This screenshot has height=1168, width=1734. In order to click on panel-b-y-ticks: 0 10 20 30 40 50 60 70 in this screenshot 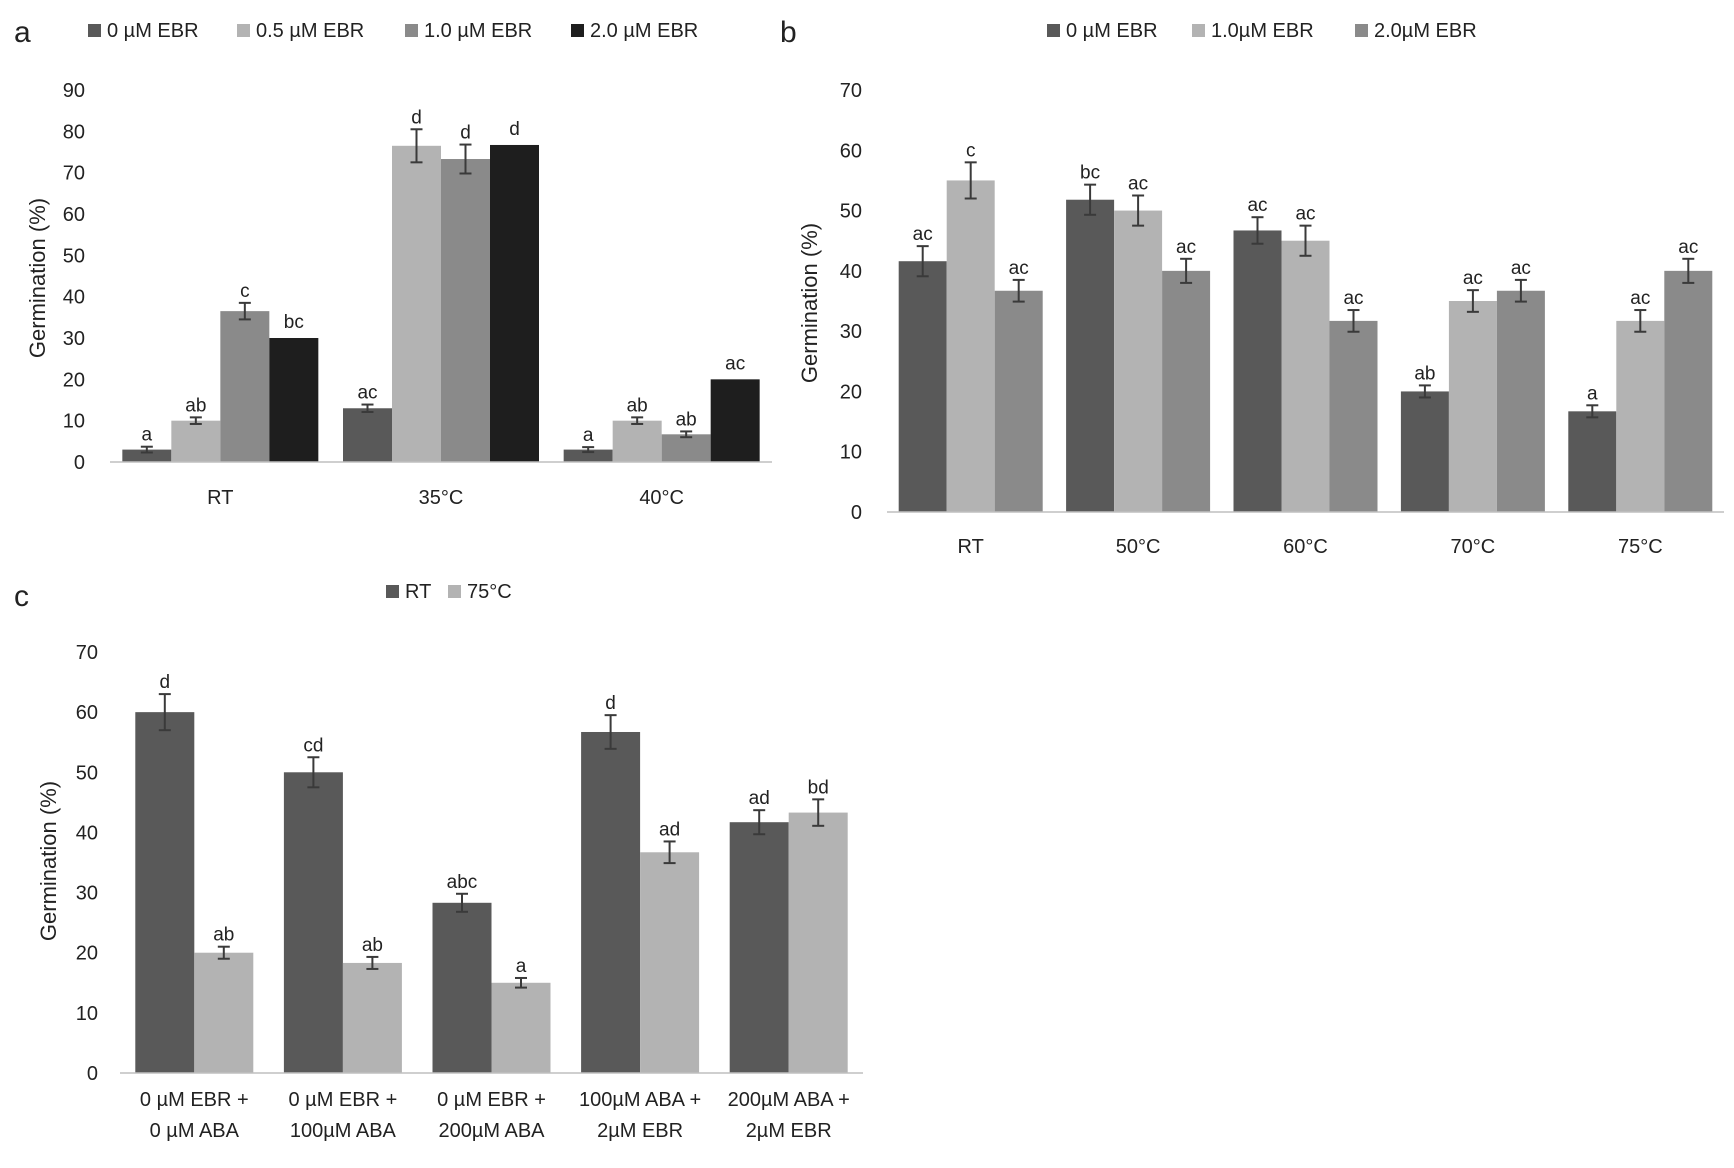, I will do `click(851, 302)`.